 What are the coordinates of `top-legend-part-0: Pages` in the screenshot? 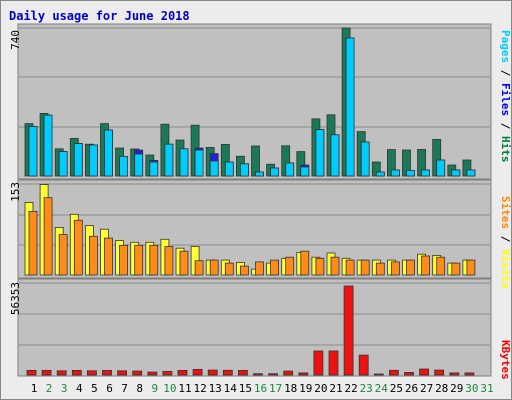 It's located at (505, 46).